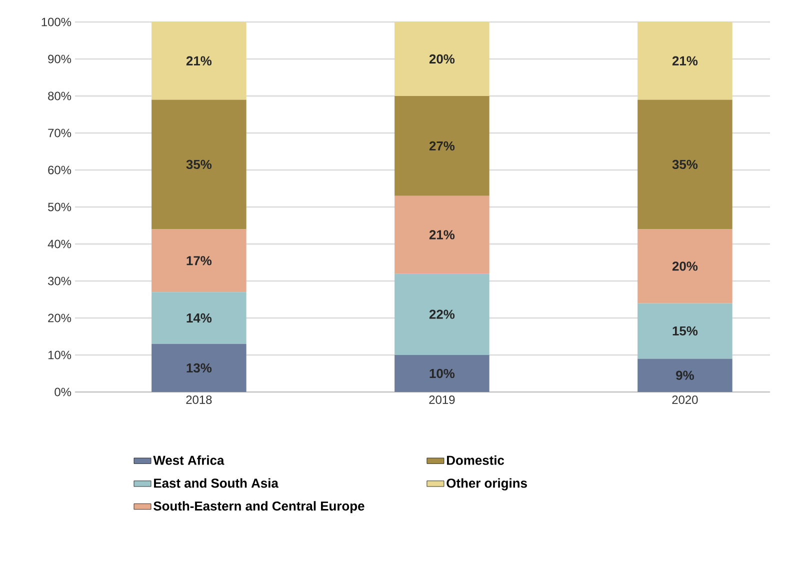  What do you see at coordinates (685, 400) in the screenshot?
I see `x-tick-label: 2020` at bounding box center [685, 400].